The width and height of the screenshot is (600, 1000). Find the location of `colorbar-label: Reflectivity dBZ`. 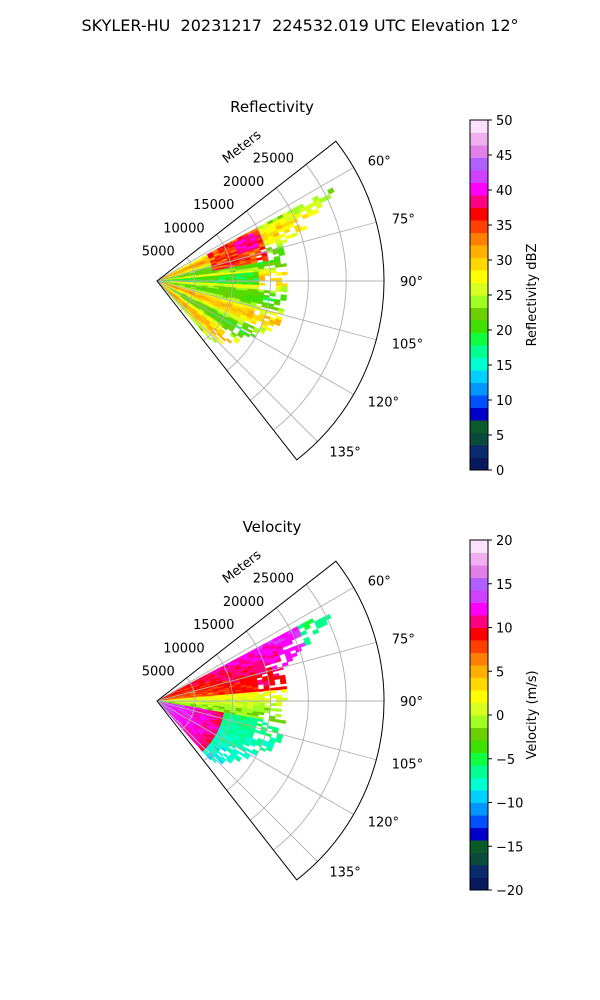

colorbar-label: Reflectivity dBZ is located at coordinates (532, 295).